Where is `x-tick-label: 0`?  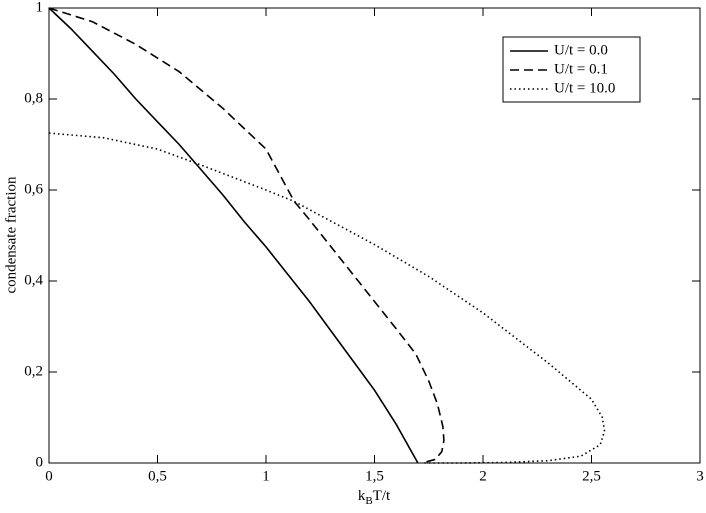
x-tick-label: 0 is located at coordinates (49, 476).